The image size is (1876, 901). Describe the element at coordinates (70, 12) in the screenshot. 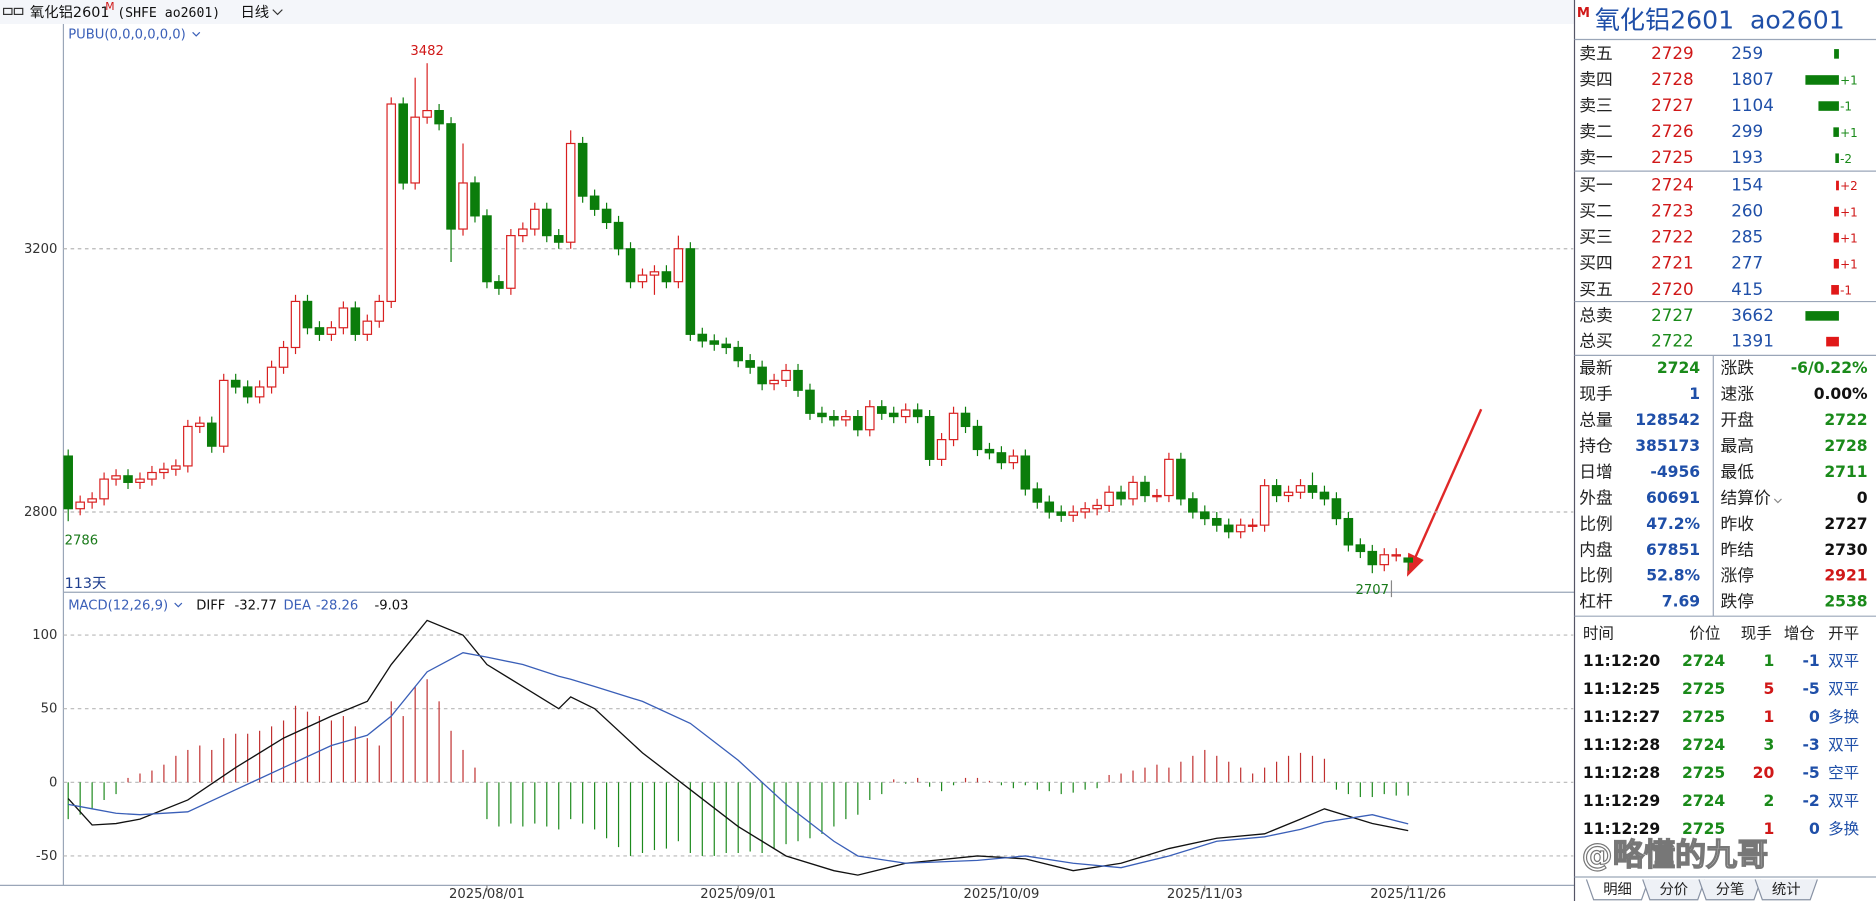

I see `symbol-name: 氧化铝2601` at that location.